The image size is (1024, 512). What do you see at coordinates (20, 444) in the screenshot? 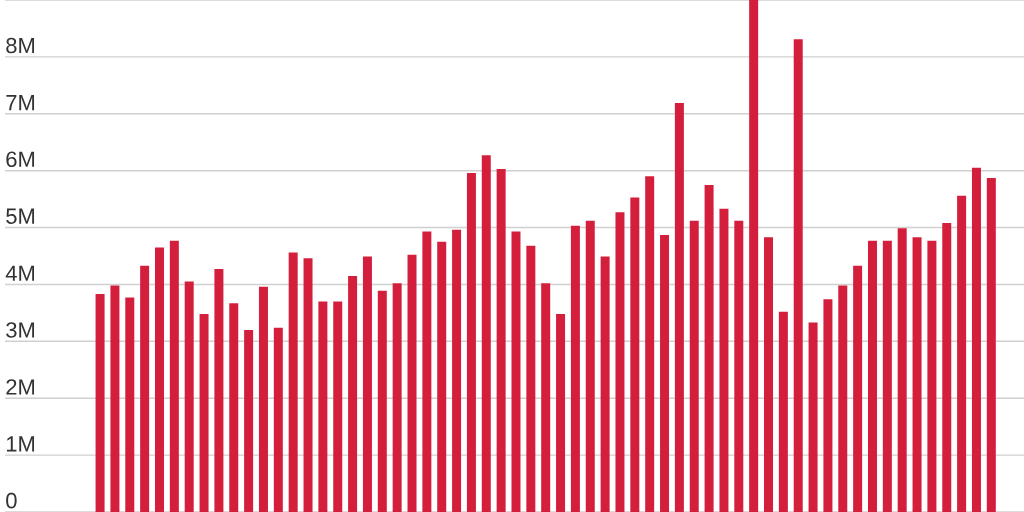
I see `y-tick-label: 1M` at bounding box center [20, 444].